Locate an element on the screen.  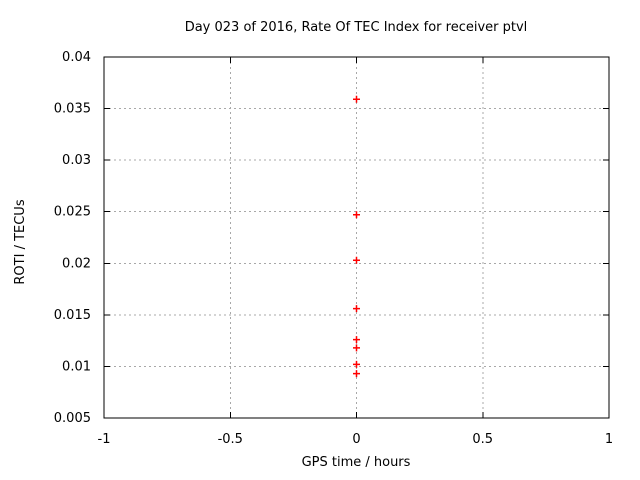
x-tick-label: 0.5 is located at coordinates (482, 439).